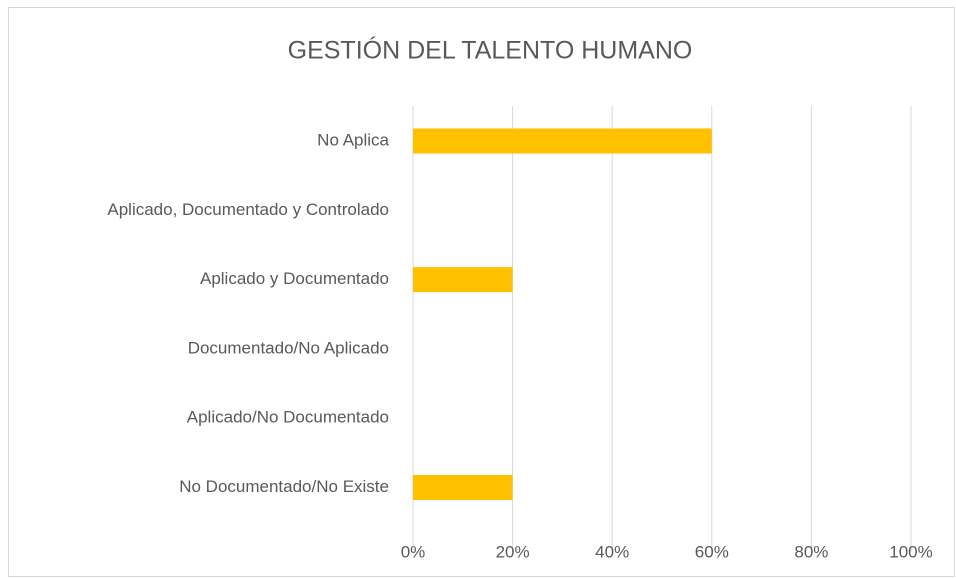 The image size is (956, 578). What do you see at coordinates (288, 347) in the screenshot?
I see `y-tick-label: Documentado/No Aplicado` at bounding box center [288, 347].